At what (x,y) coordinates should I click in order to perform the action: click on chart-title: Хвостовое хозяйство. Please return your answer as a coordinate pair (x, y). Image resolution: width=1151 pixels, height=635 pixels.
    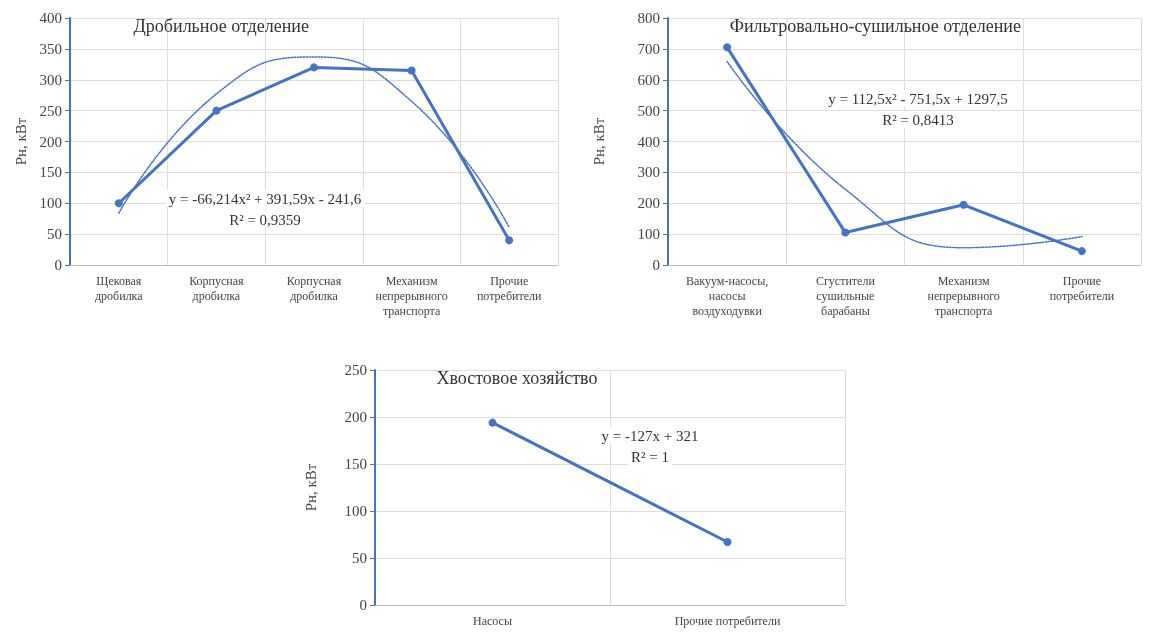
    Looking at the image, I should click on (517, 378).